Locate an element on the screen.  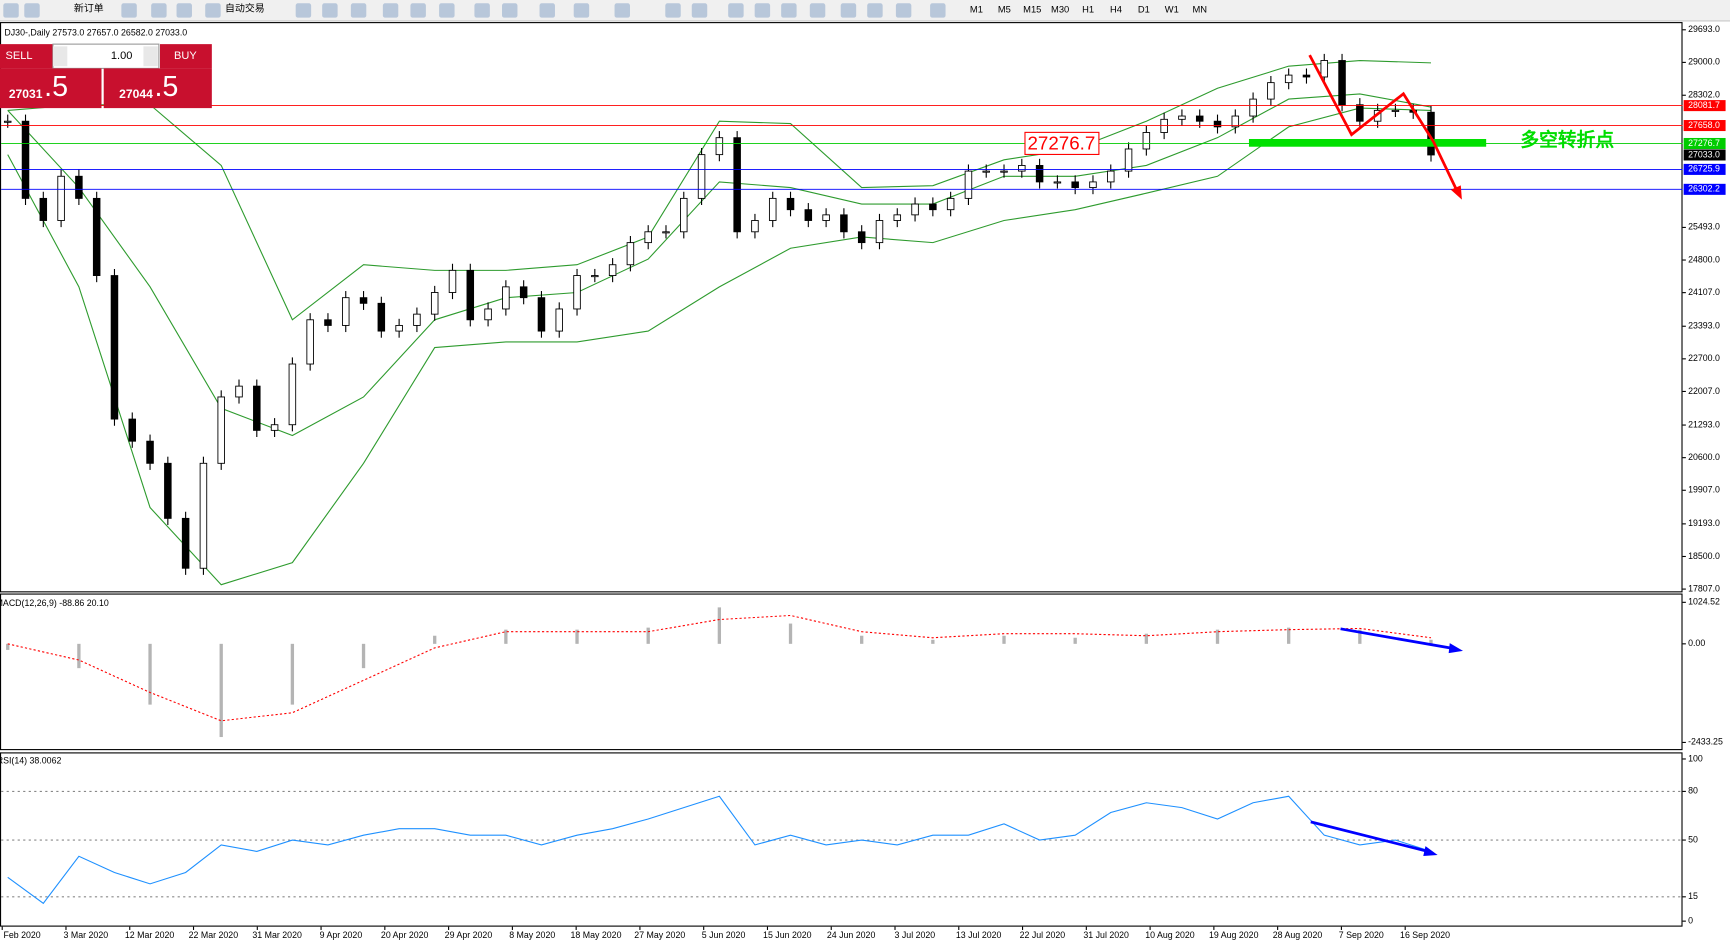
lot-input is located at coordinates (106, 56).